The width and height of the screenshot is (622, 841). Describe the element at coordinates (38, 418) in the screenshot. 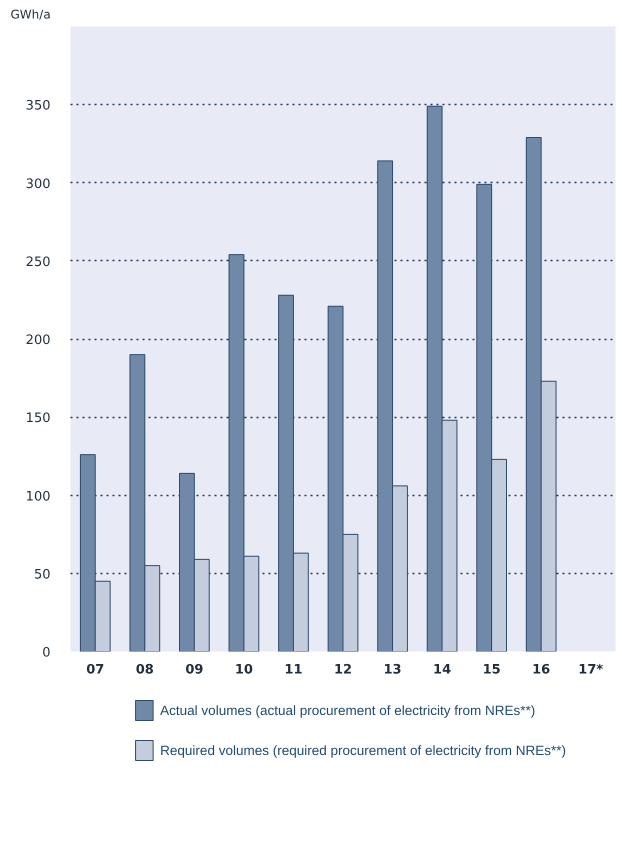

I see `y-tick-label: 150` at that location.